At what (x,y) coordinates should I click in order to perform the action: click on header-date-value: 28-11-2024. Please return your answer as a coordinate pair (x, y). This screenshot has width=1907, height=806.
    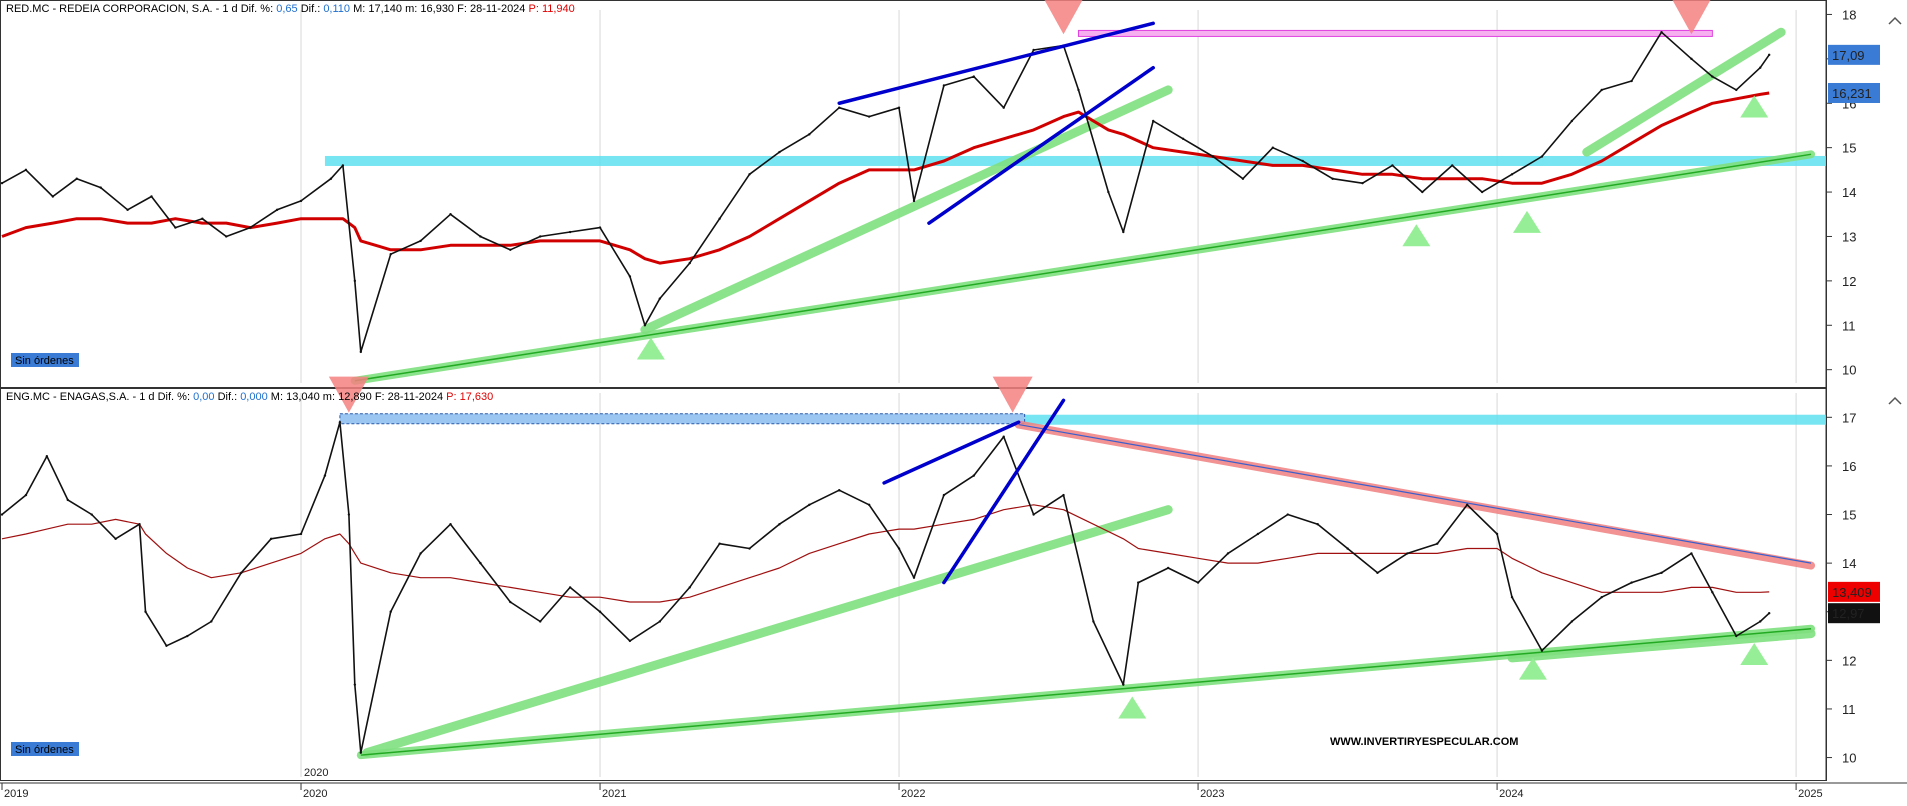
    Looking at the image, I should click on (415, 397).